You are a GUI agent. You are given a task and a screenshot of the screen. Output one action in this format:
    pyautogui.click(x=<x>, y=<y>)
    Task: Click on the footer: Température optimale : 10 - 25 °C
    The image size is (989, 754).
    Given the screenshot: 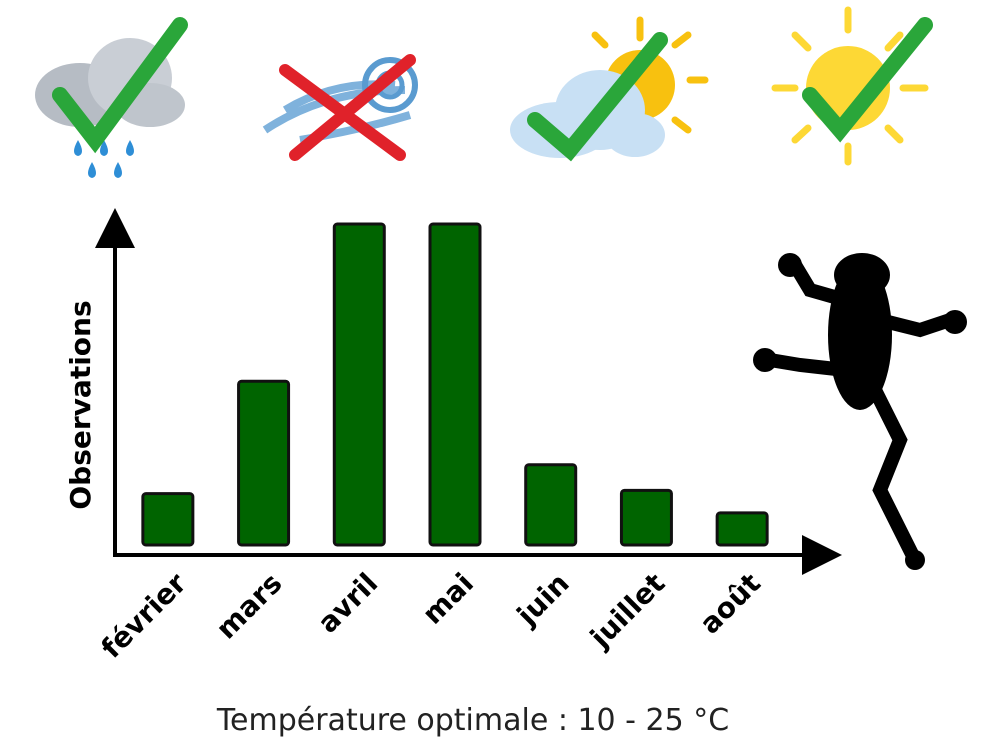 What is the action you would take?
    pyautogui.click(x=472, y=720)
    